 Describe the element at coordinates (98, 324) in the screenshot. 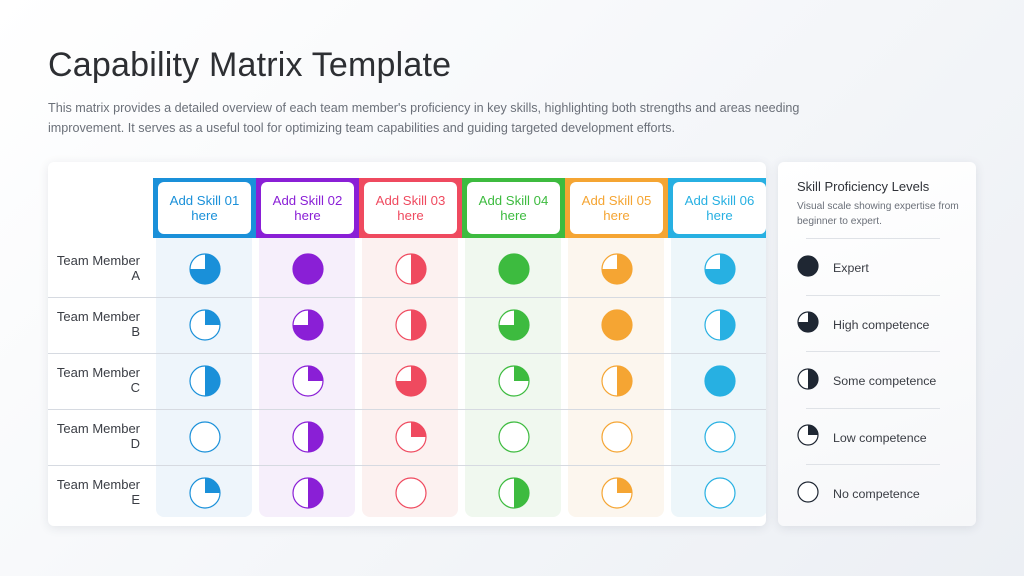

I see `member-label: Team Member B` at that location.